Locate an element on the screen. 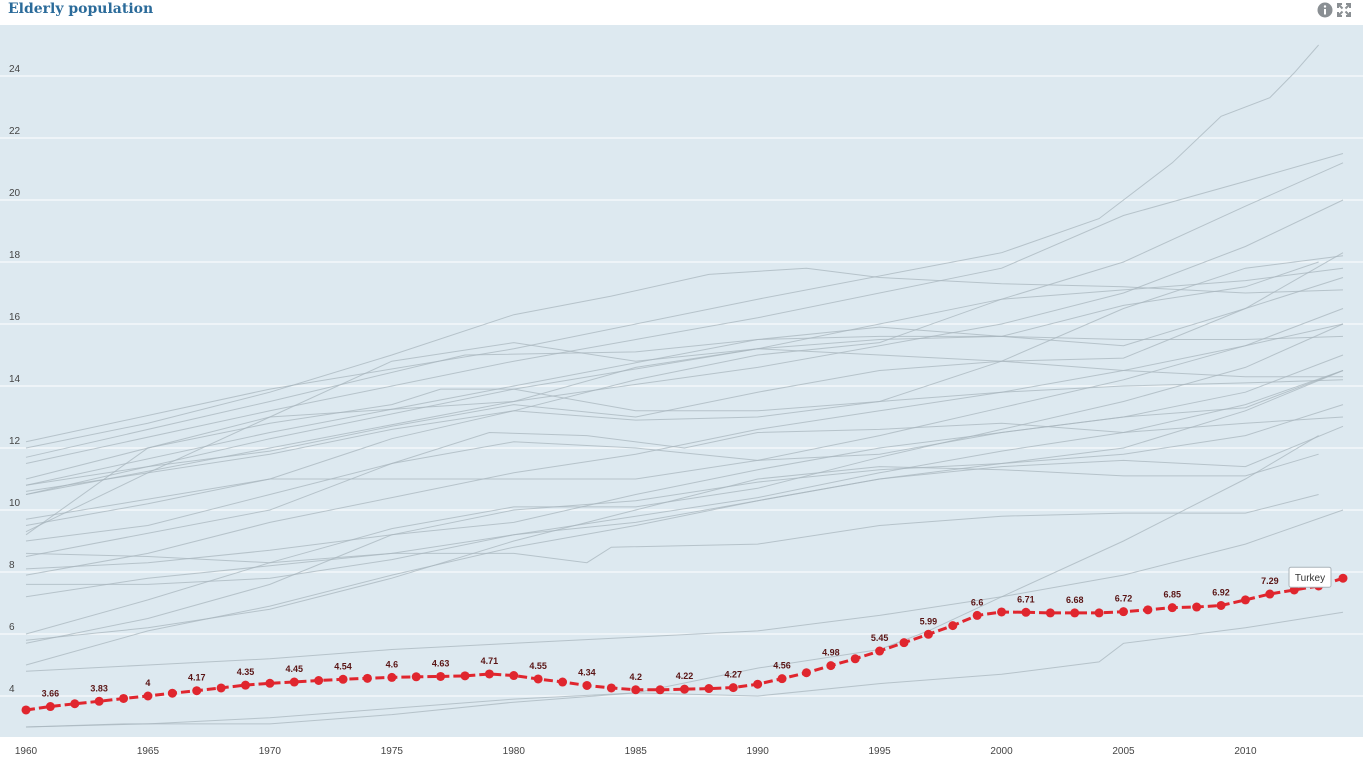  data-label: 4.54 is located at coordinates (343, 666).